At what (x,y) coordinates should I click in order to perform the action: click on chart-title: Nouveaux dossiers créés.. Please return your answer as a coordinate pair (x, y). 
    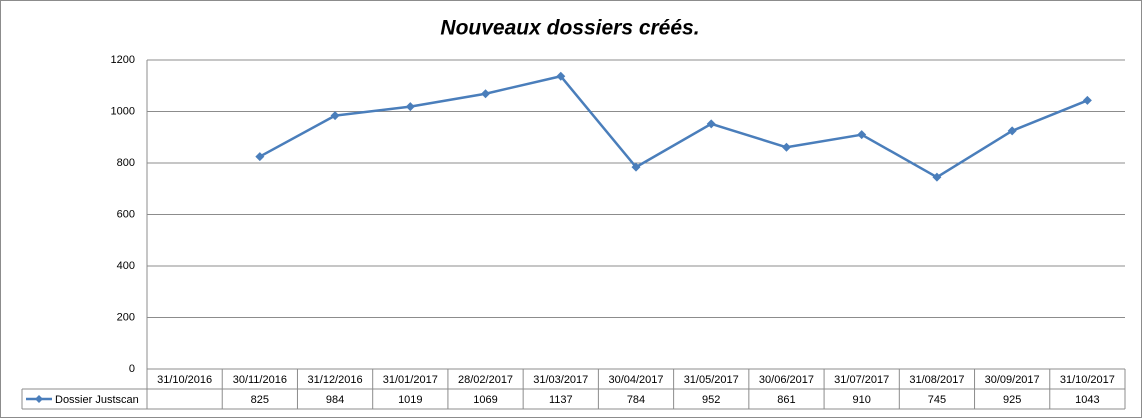
    Looking at the image, I should click on (569, 28).